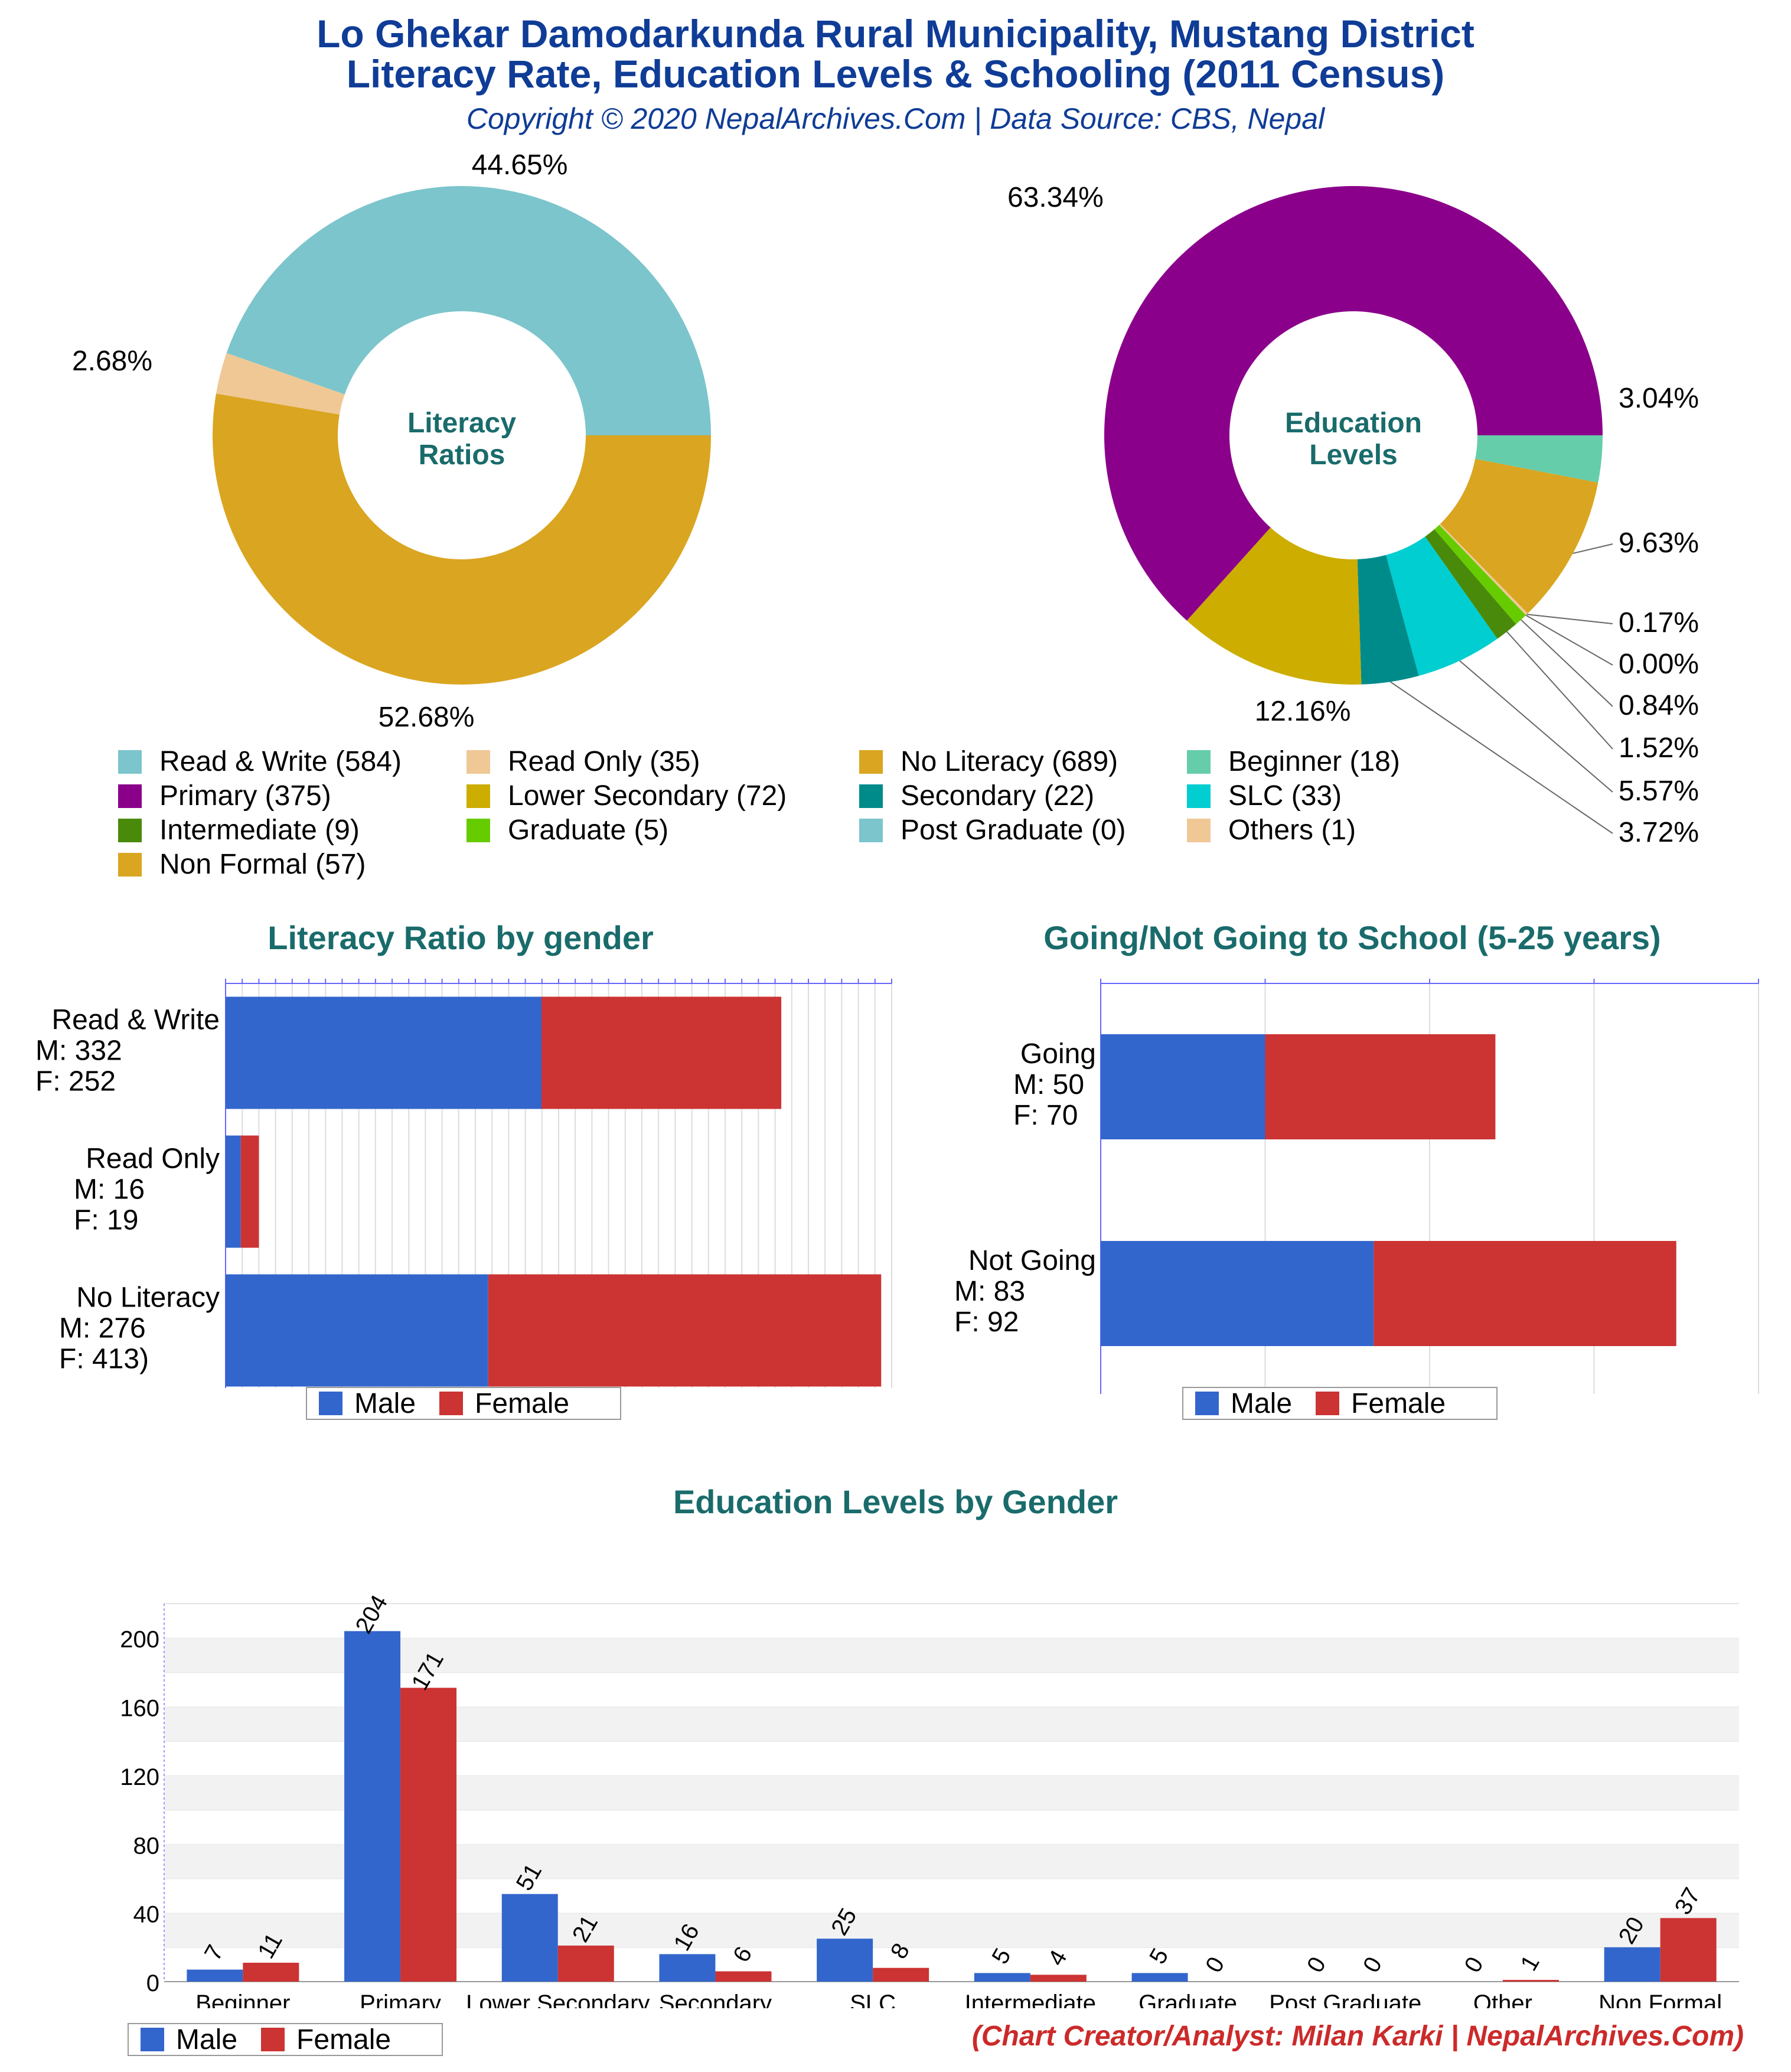 The width and height of the screenshot is (1791, 2072). Describe the element at coordinates (462, 539) in the screenshot. I see `pie-slice-no-literacy` at that location.